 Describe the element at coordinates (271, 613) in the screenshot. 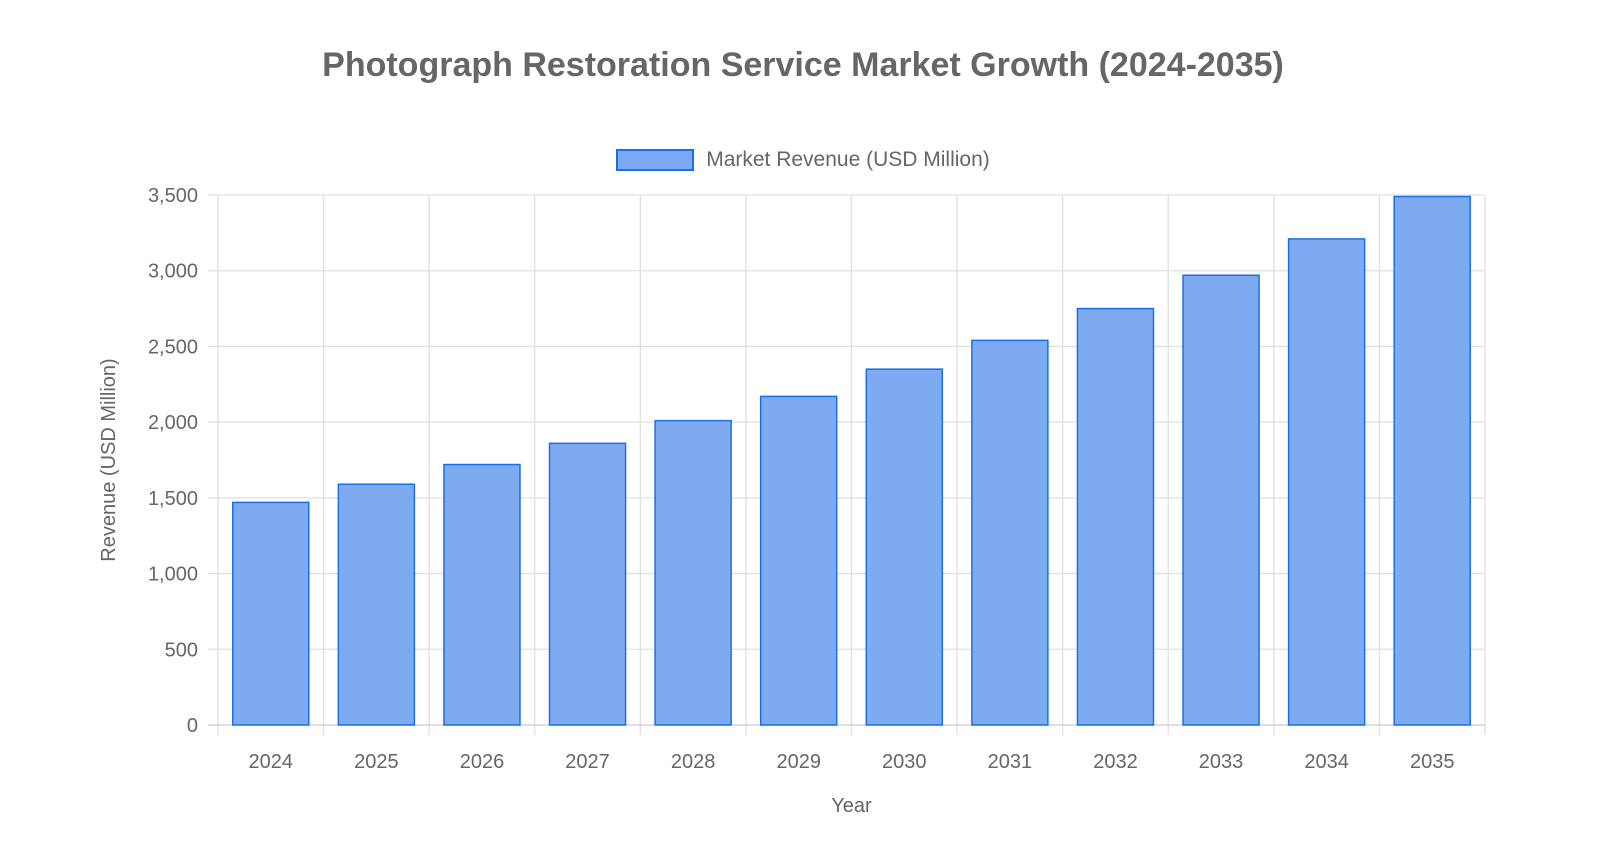

I see `bar-2024` at that location.